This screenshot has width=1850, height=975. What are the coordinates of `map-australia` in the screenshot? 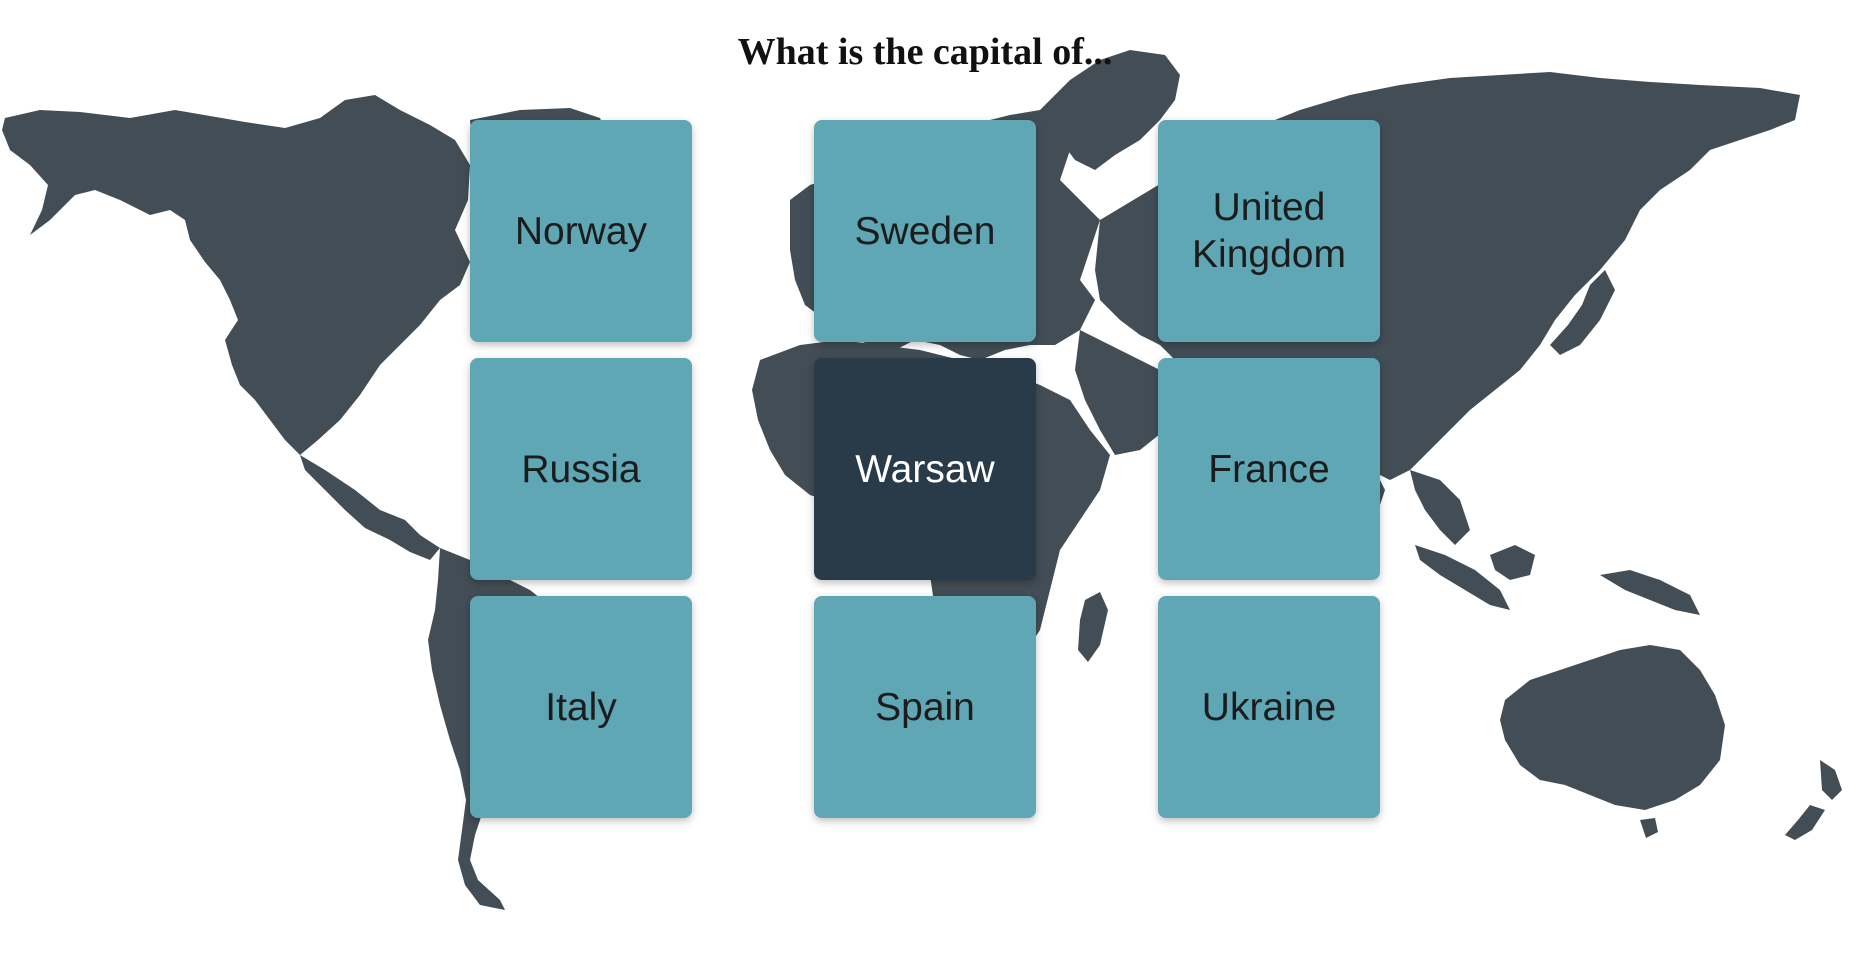 It's located at (1612, 727).